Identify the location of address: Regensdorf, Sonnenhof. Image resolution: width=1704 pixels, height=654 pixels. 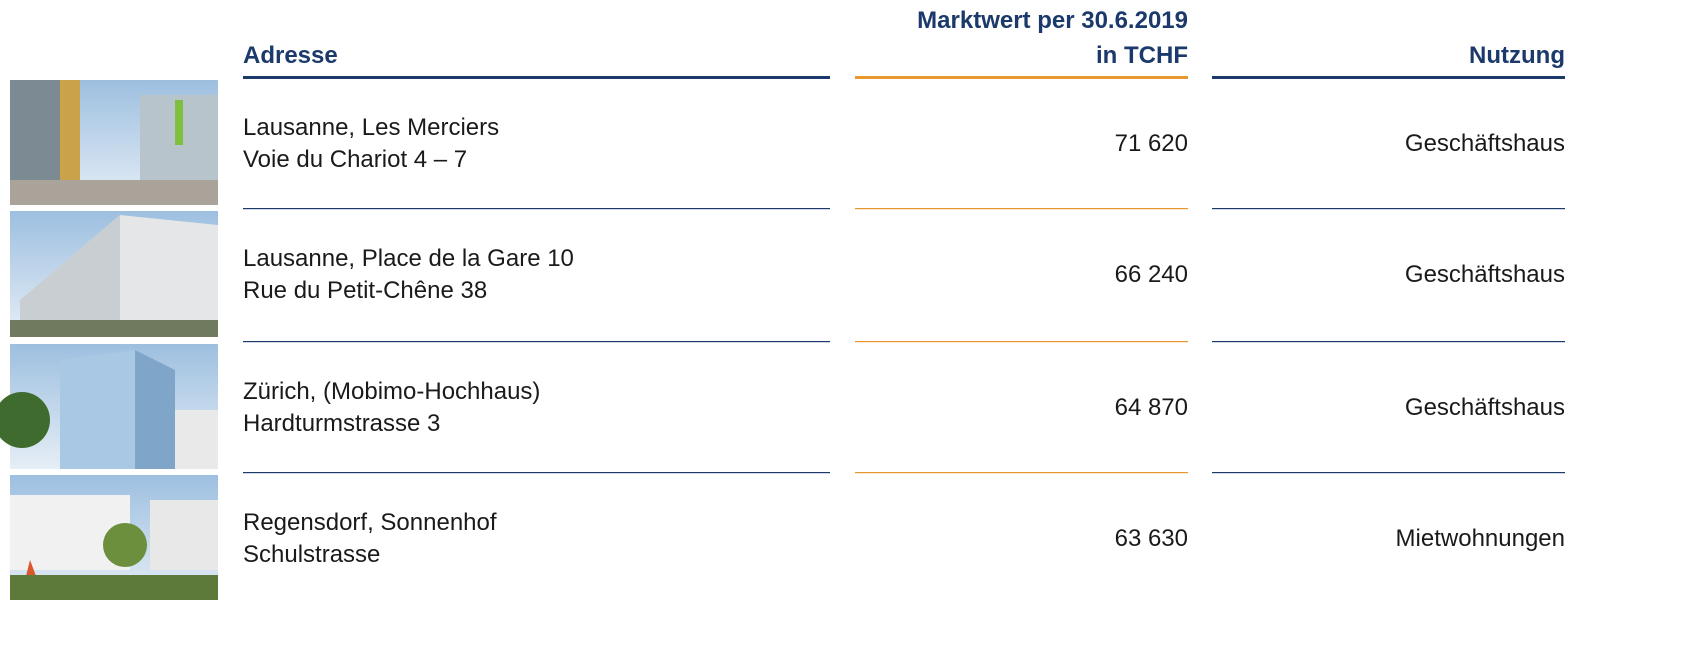
(370, 522).